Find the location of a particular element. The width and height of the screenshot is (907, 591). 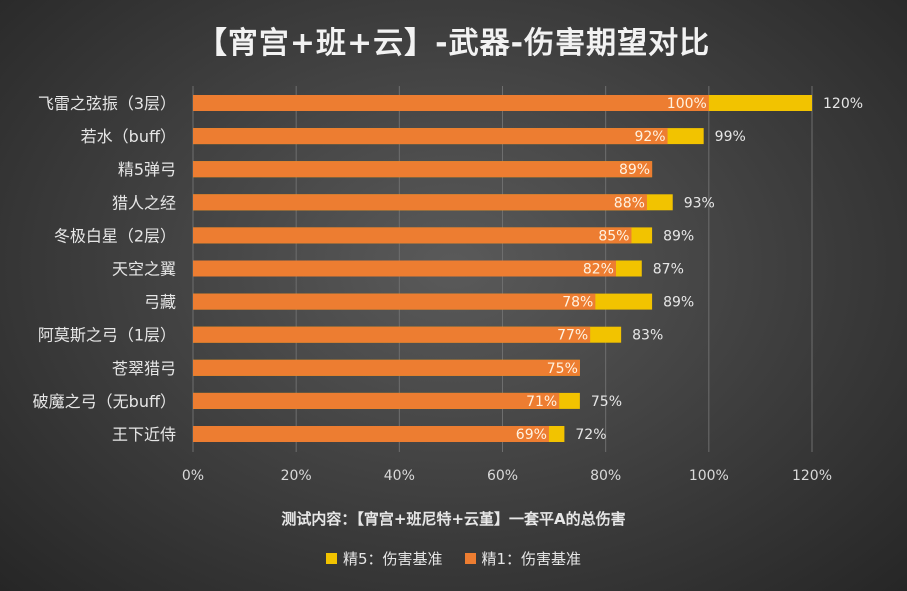

legend-swatch-refine5 is located at coordinates (331, 558).